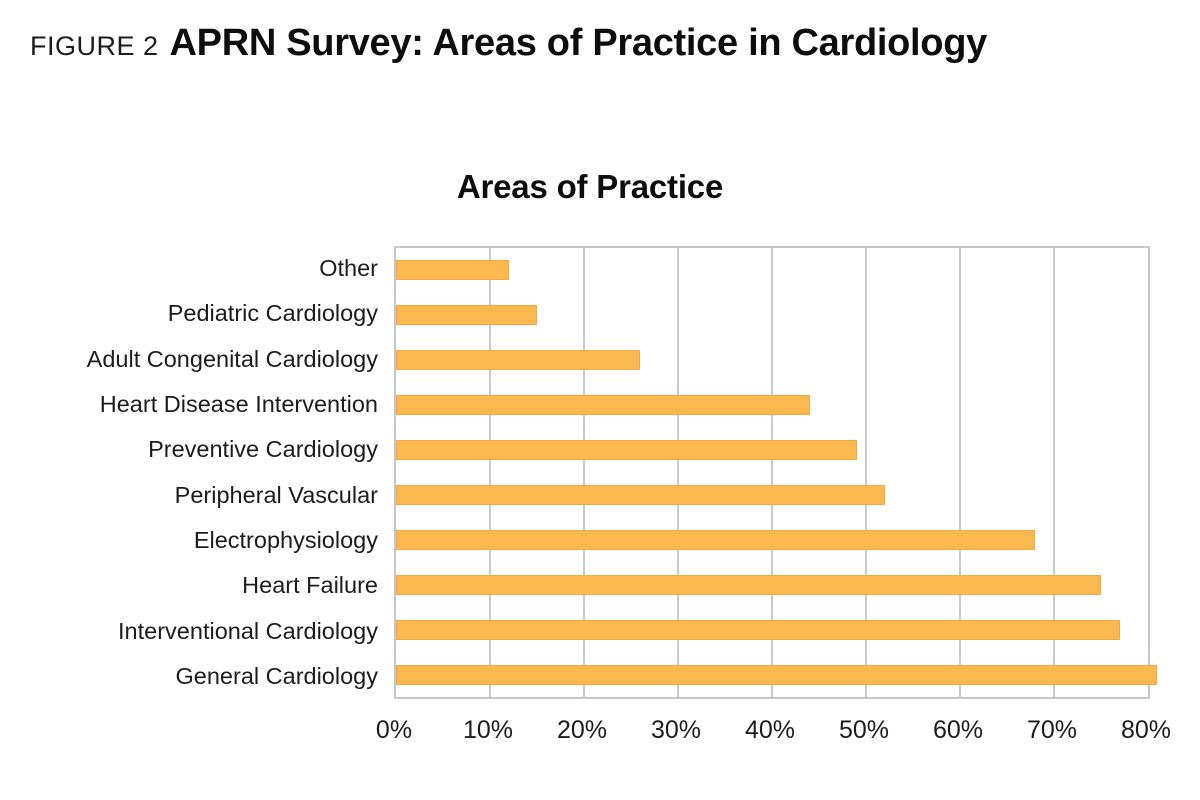 This screenshot has width=1200, height=800. Describe the element at coordinates (864, 730) in the screenshot. I see `x-tick-label: 50%` at that location.